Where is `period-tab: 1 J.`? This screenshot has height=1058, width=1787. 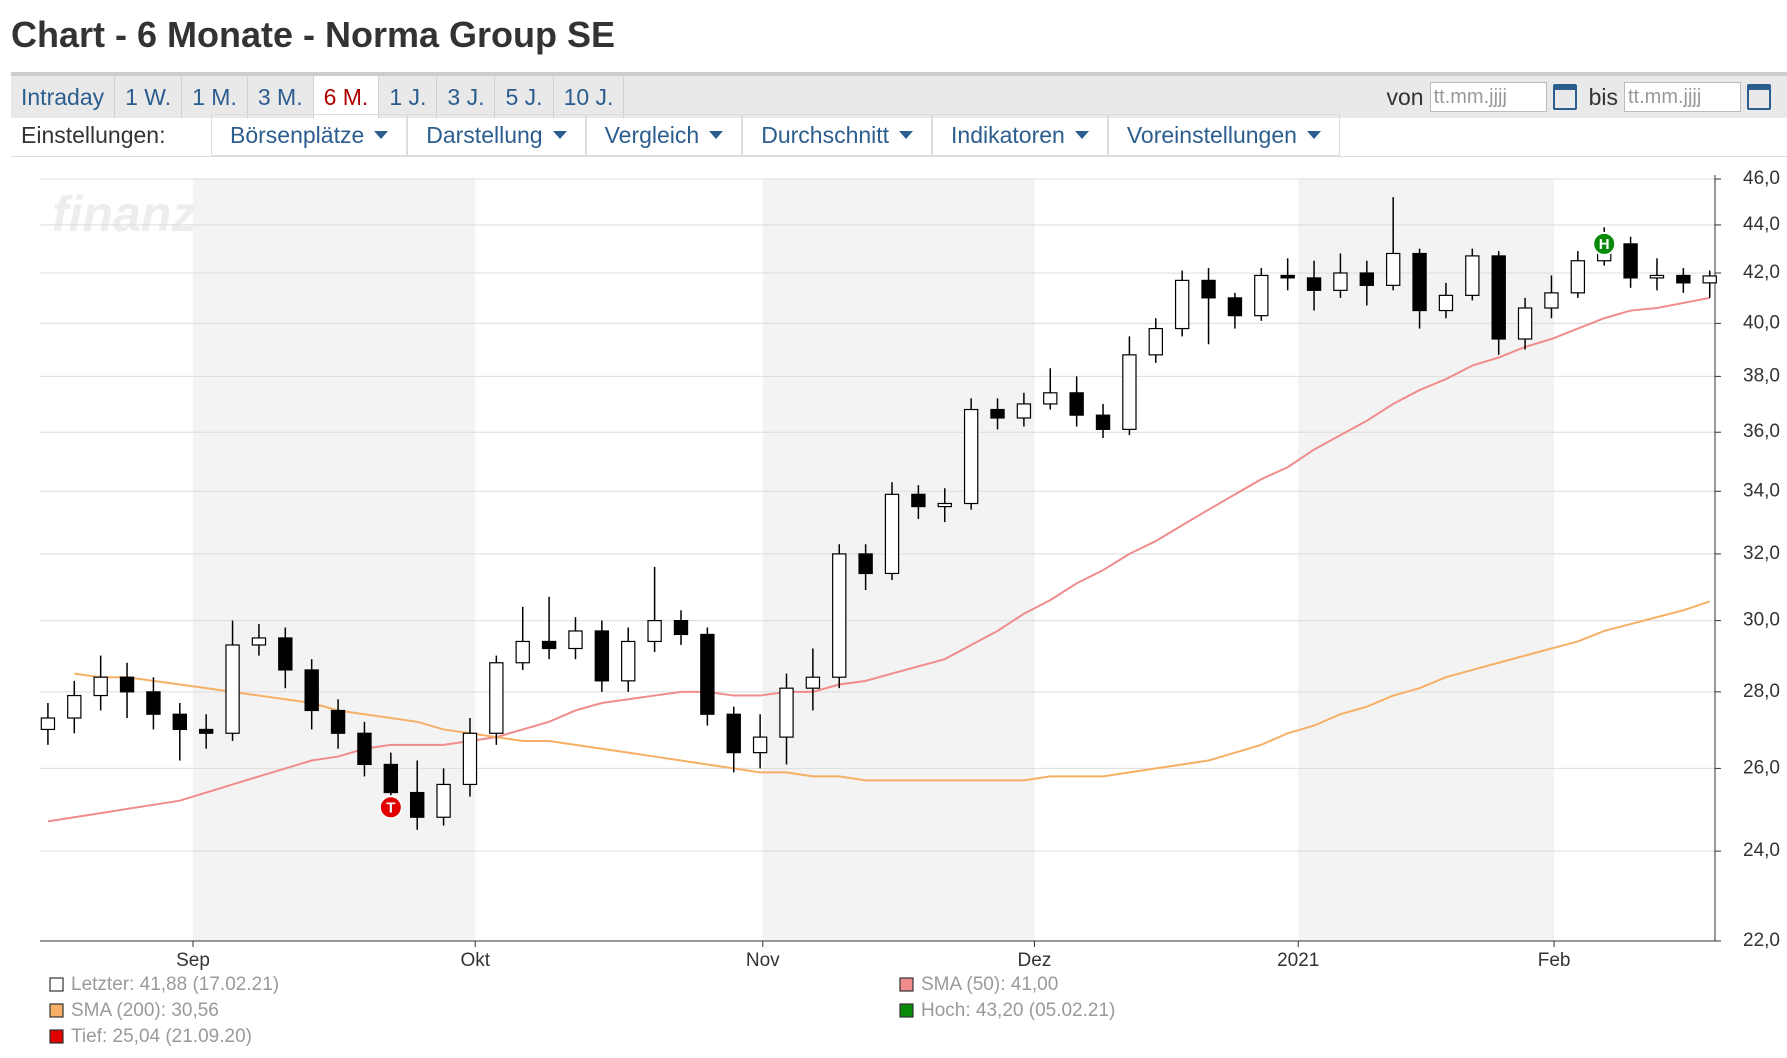 period-tab: 1 J. is located at coordinates (408, 97).